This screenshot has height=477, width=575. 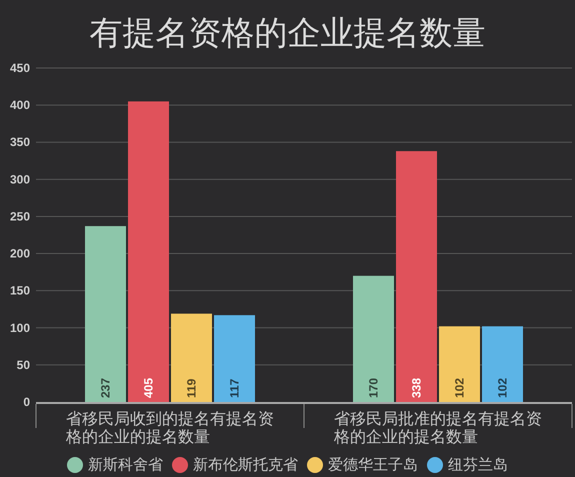 I want to click on x-tick-label: 省移民局收到的提名有提名资格的企业的提名数量, so click(x=169, y=428).